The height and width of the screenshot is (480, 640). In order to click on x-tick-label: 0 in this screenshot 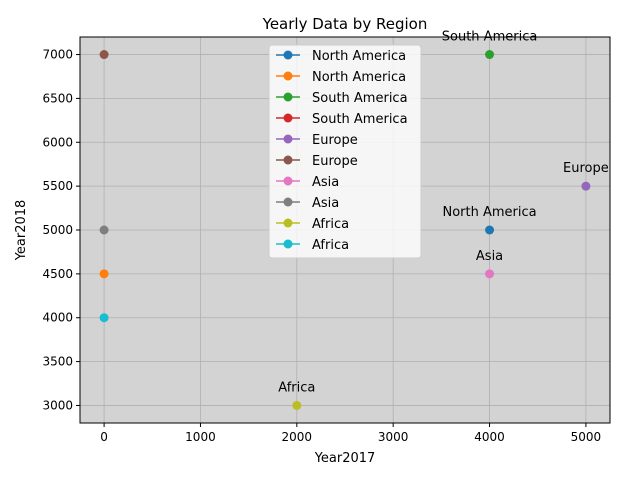, I will do `click(104, 437)`.